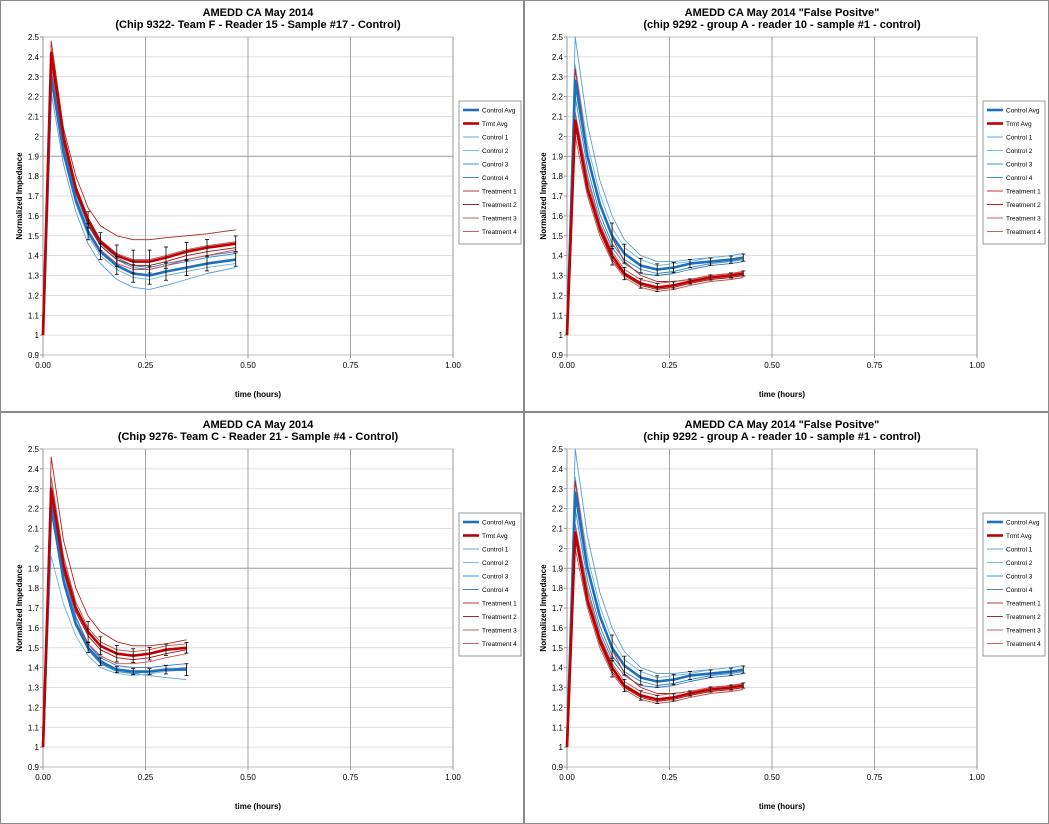 The height and width of the screenshot is (824, 1049). Describe the element at coordinates (351, 365) in the screenshot. I see `x-tick-label: 0.75` at that location.